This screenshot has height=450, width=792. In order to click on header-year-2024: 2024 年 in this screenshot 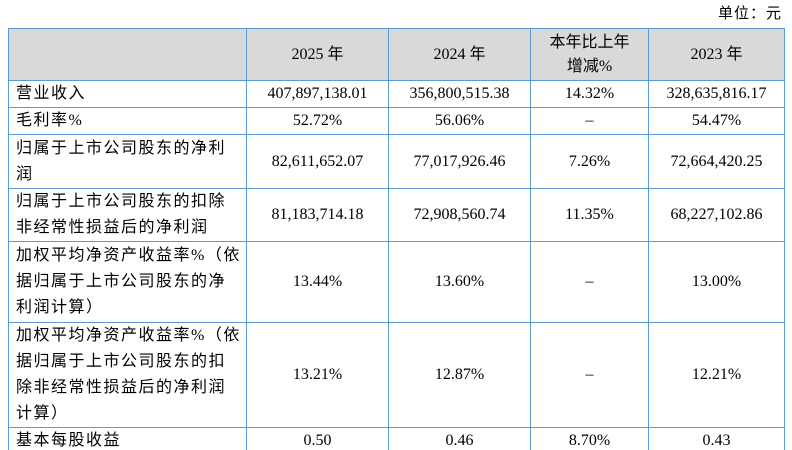, I will do `click(459, 54)`.